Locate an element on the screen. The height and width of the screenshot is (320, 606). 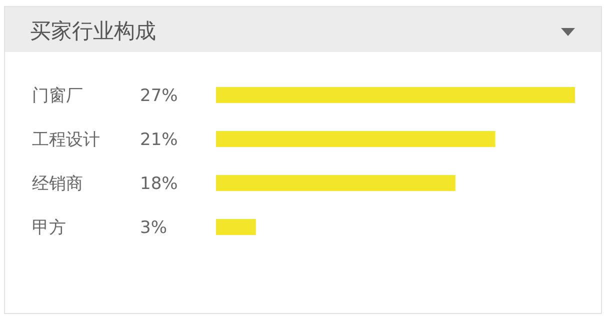
data-label: 21% is located at coordinates (159, 140).